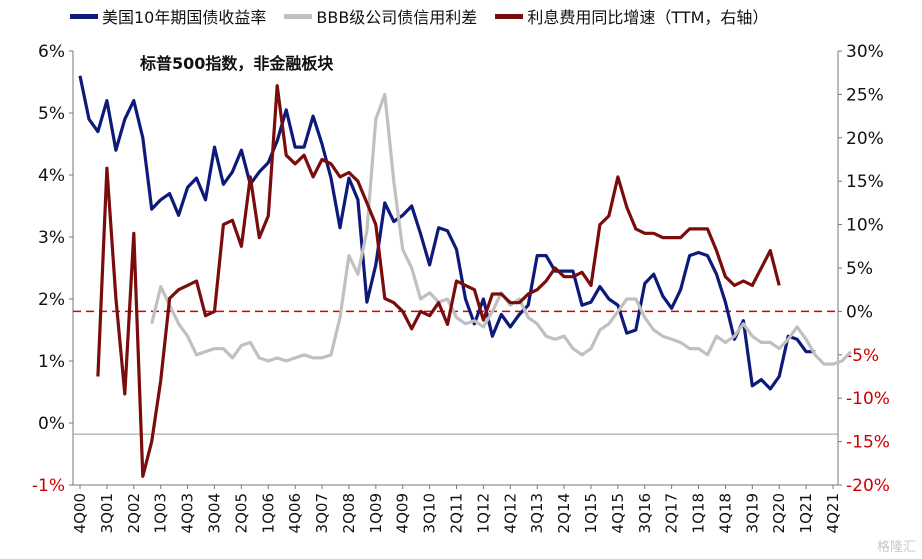 This screenshot has width=922, height=559. I want to click on x-tick-label: 3Q01, so click(107, 513).